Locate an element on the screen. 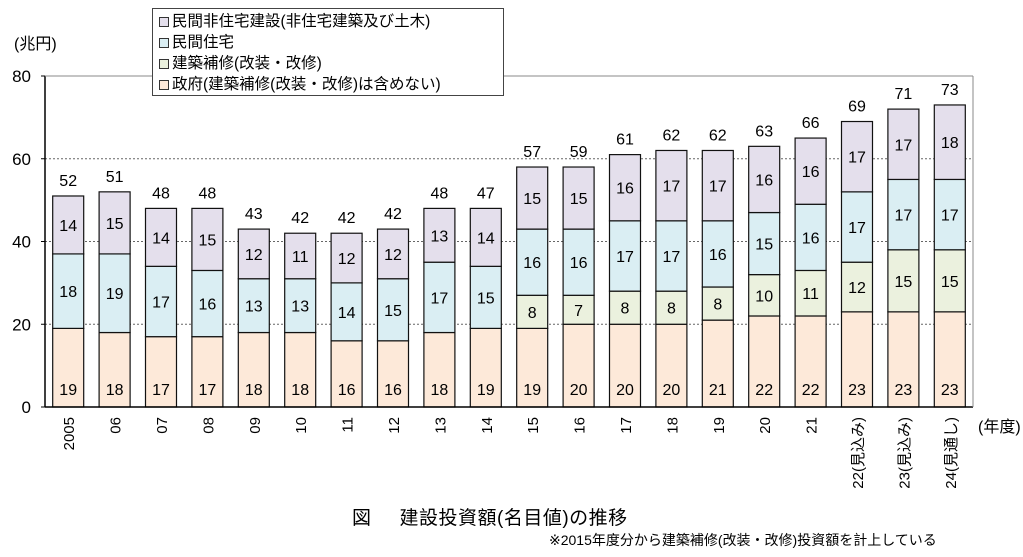  bar-total-label: 66 is located at coordinates (811, 123).